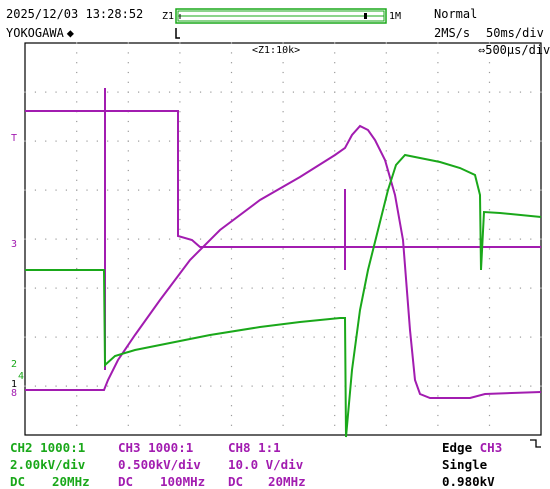  What do you see at coordinates (515, 33) in the screenshot?
I see `time-div-label: 50ms/div` at bounding box center [515, 33].